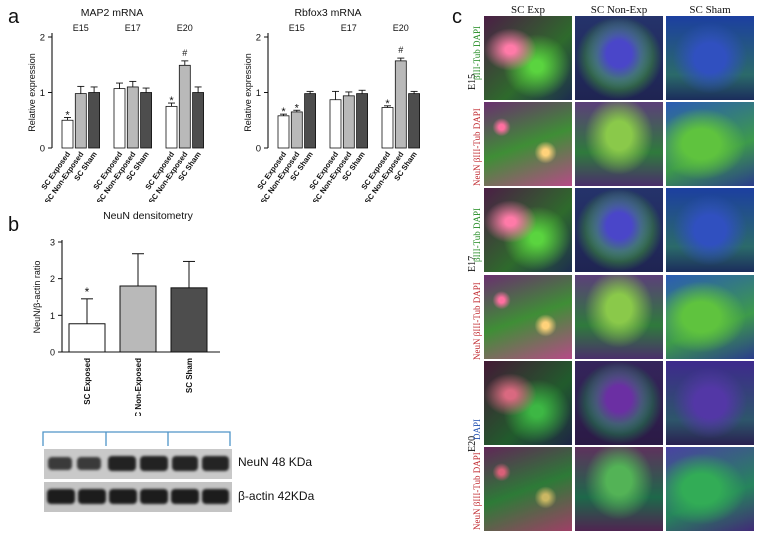 Image resolution: width=760 pixels, height=538 pixels. I want to click on actin-blot-label: β-actin 42KDa, so click(276, 496).